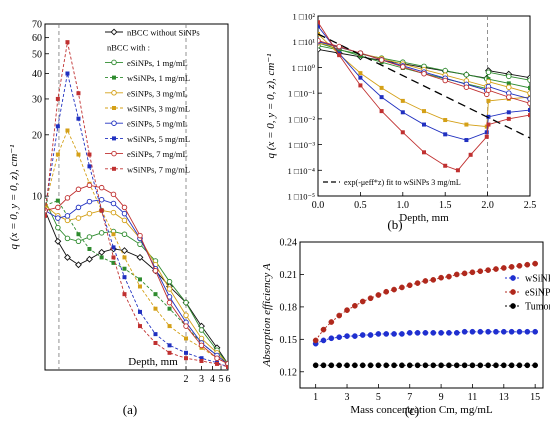 The image size is (550, 430). Describe the element at coordinates (153, 362) in the screenshot. I see `x-axis-label: Depth, mm` at that location.